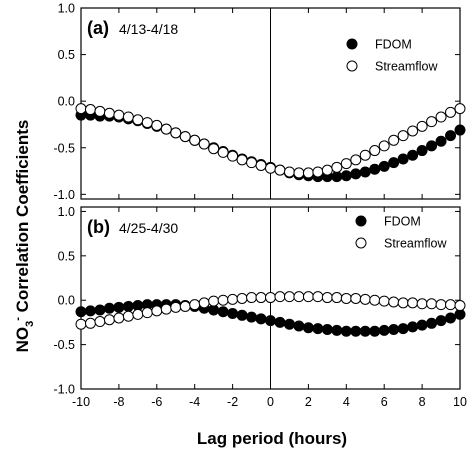 This screenshot has height=457, width=474. Describe the element at coordinates (156, 402) in the screenshot. I see `x-tick-label: -6` at that location.